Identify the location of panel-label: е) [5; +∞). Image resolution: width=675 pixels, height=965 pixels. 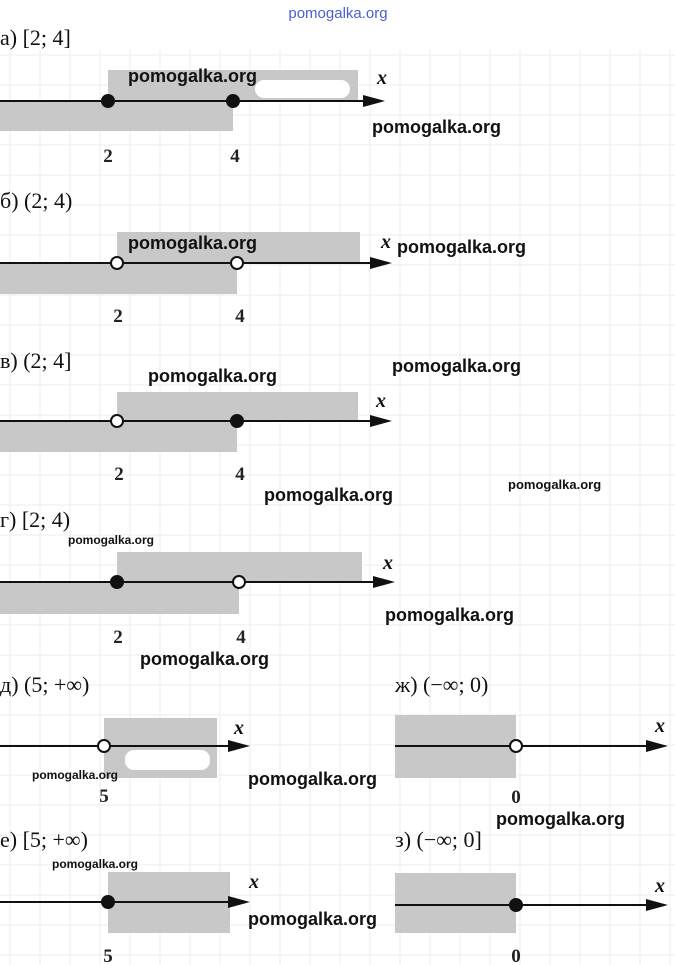
(44, 839).